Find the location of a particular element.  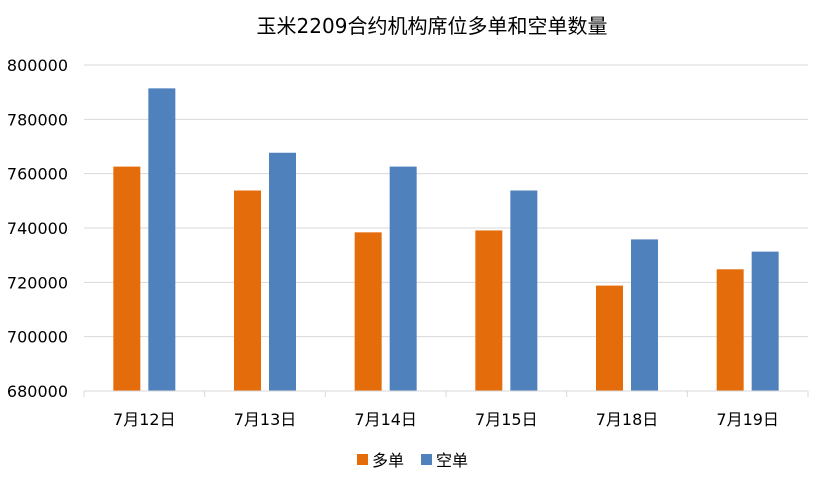

x-tick-label: 7月19日 is located at coordinates (747, 419).